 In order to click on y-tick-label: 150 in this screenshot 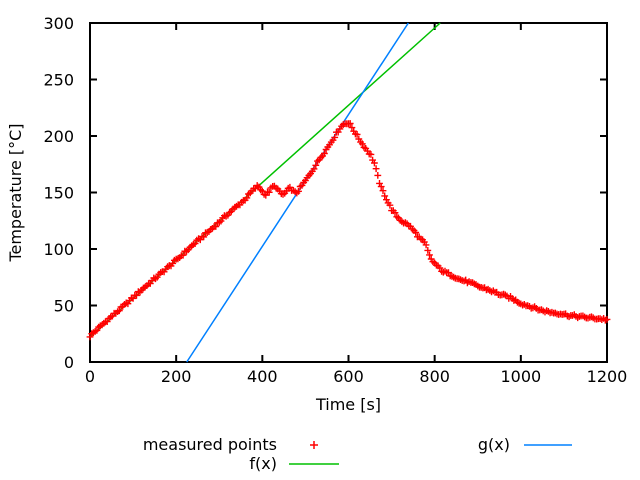, I will do `click(58, 193)`.